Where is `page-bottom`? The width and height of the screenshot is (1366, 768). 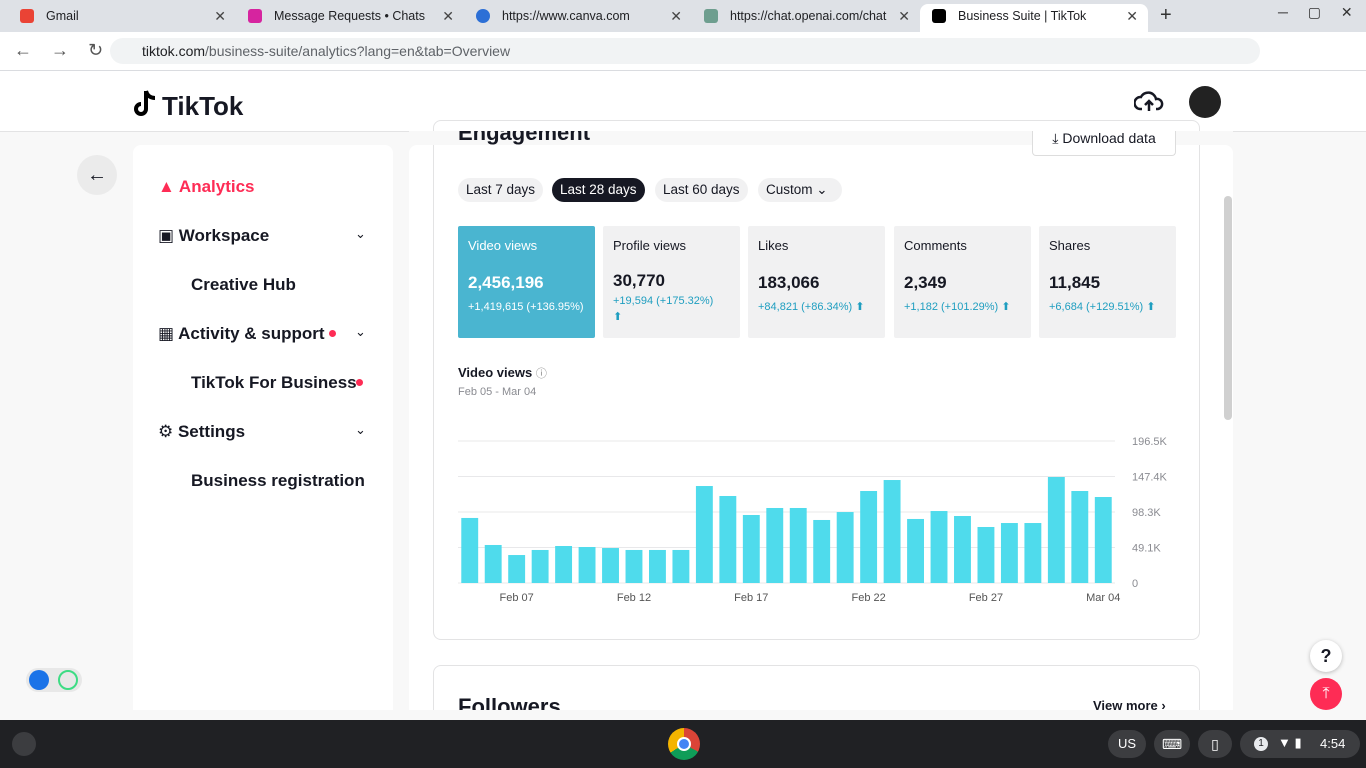
page-bottom is located at coordinates (683, 715).